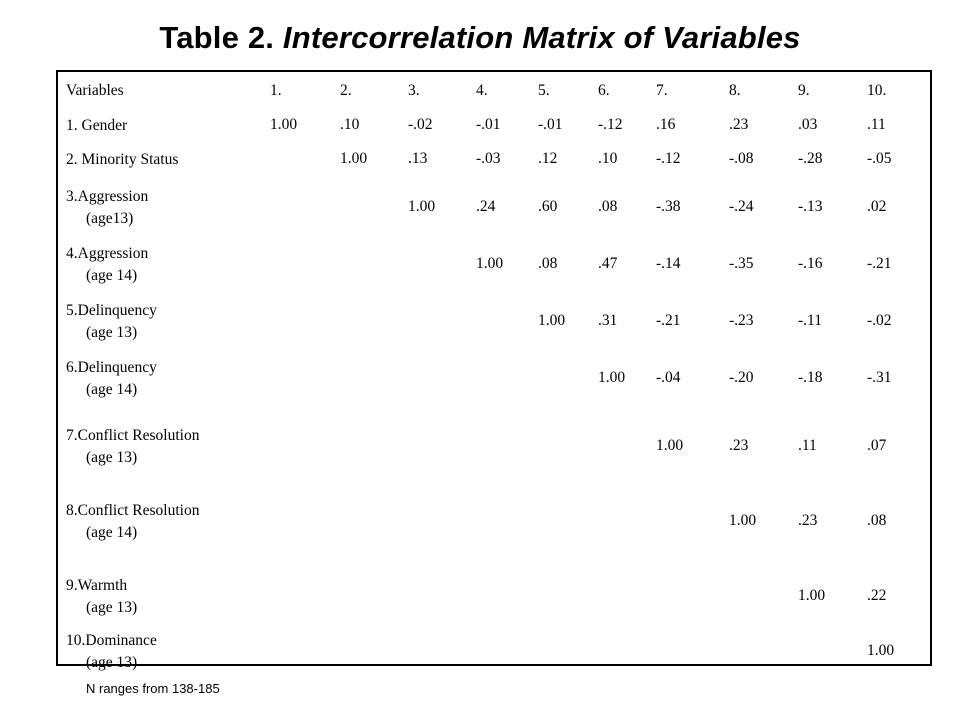  What do you see at coordinates (879, 158) in the screenshot?
I see `correlation-value: -.05` at bounding box center [879, 158].